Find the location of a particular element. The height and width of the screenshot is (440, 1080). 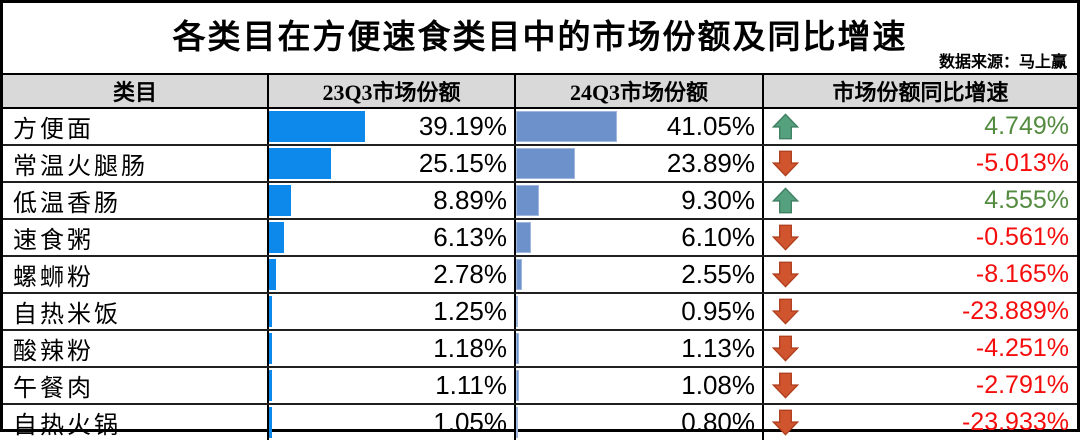

category-cell: 速食粥 is located at coordinates (136, 237).